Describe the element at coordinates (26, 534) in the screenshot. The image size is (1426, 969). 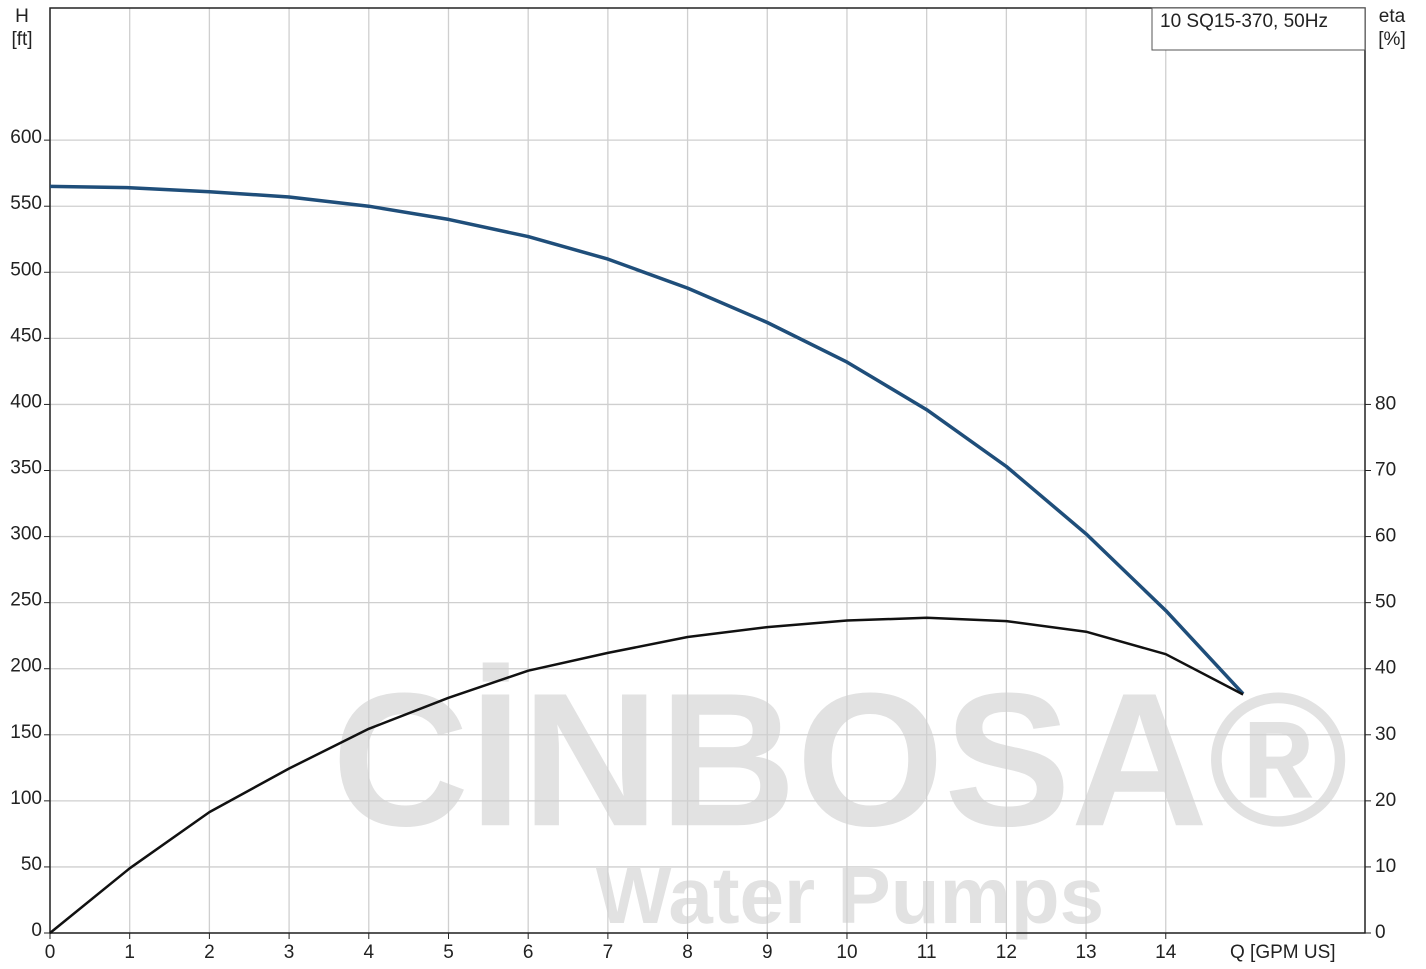
I see `y-tick-label: 300` at that location.